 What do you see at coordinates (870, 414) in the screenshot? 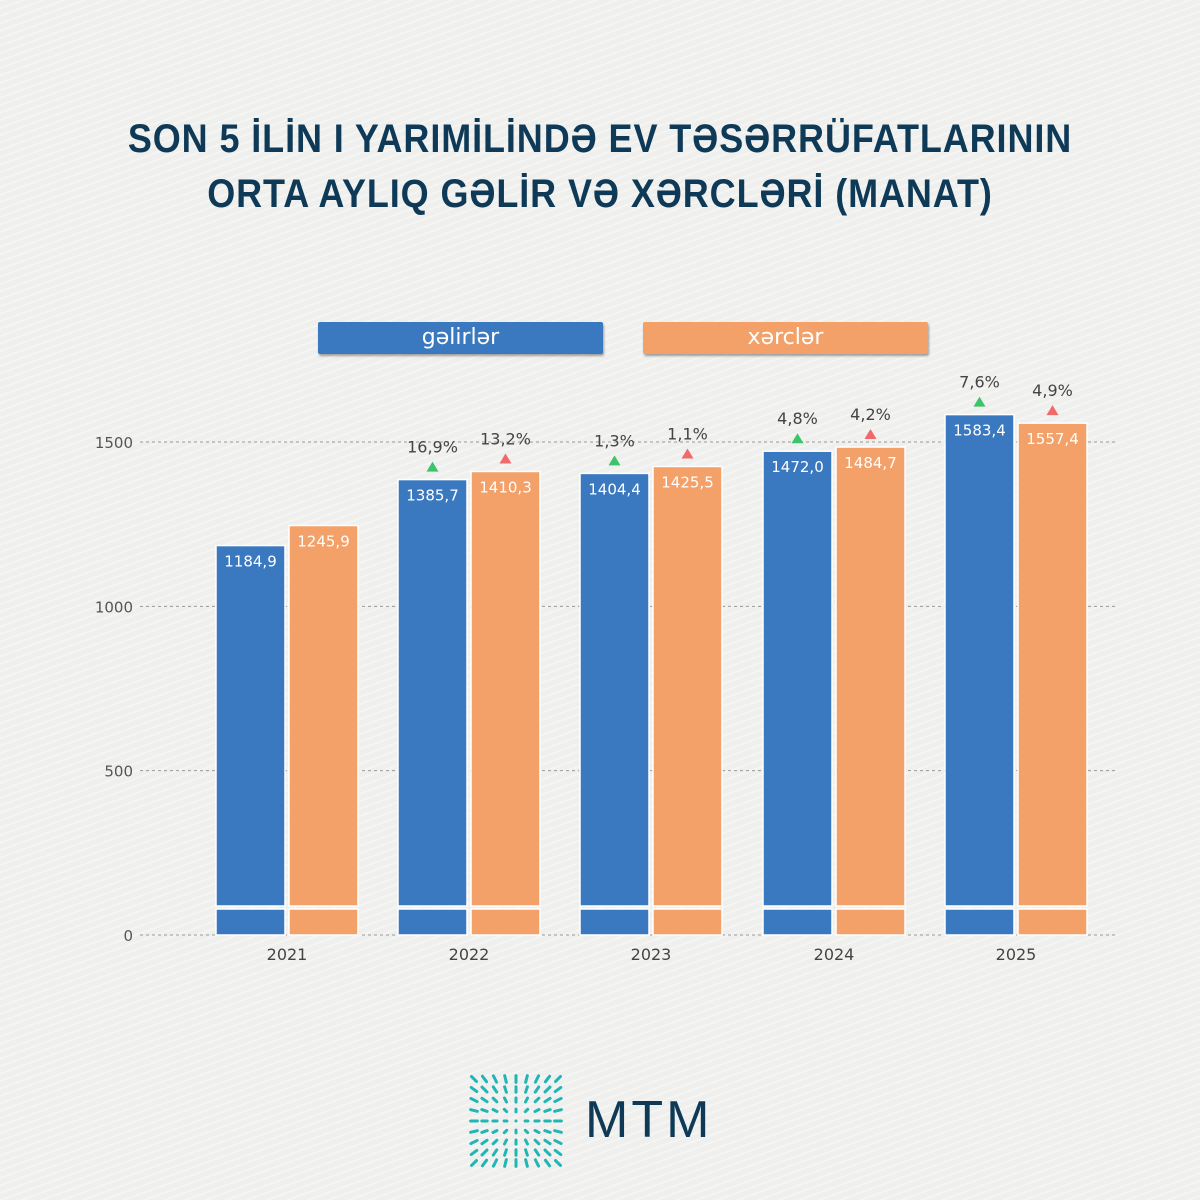
I see `growth-label: 4,2%` at bounding box center [870, 414].